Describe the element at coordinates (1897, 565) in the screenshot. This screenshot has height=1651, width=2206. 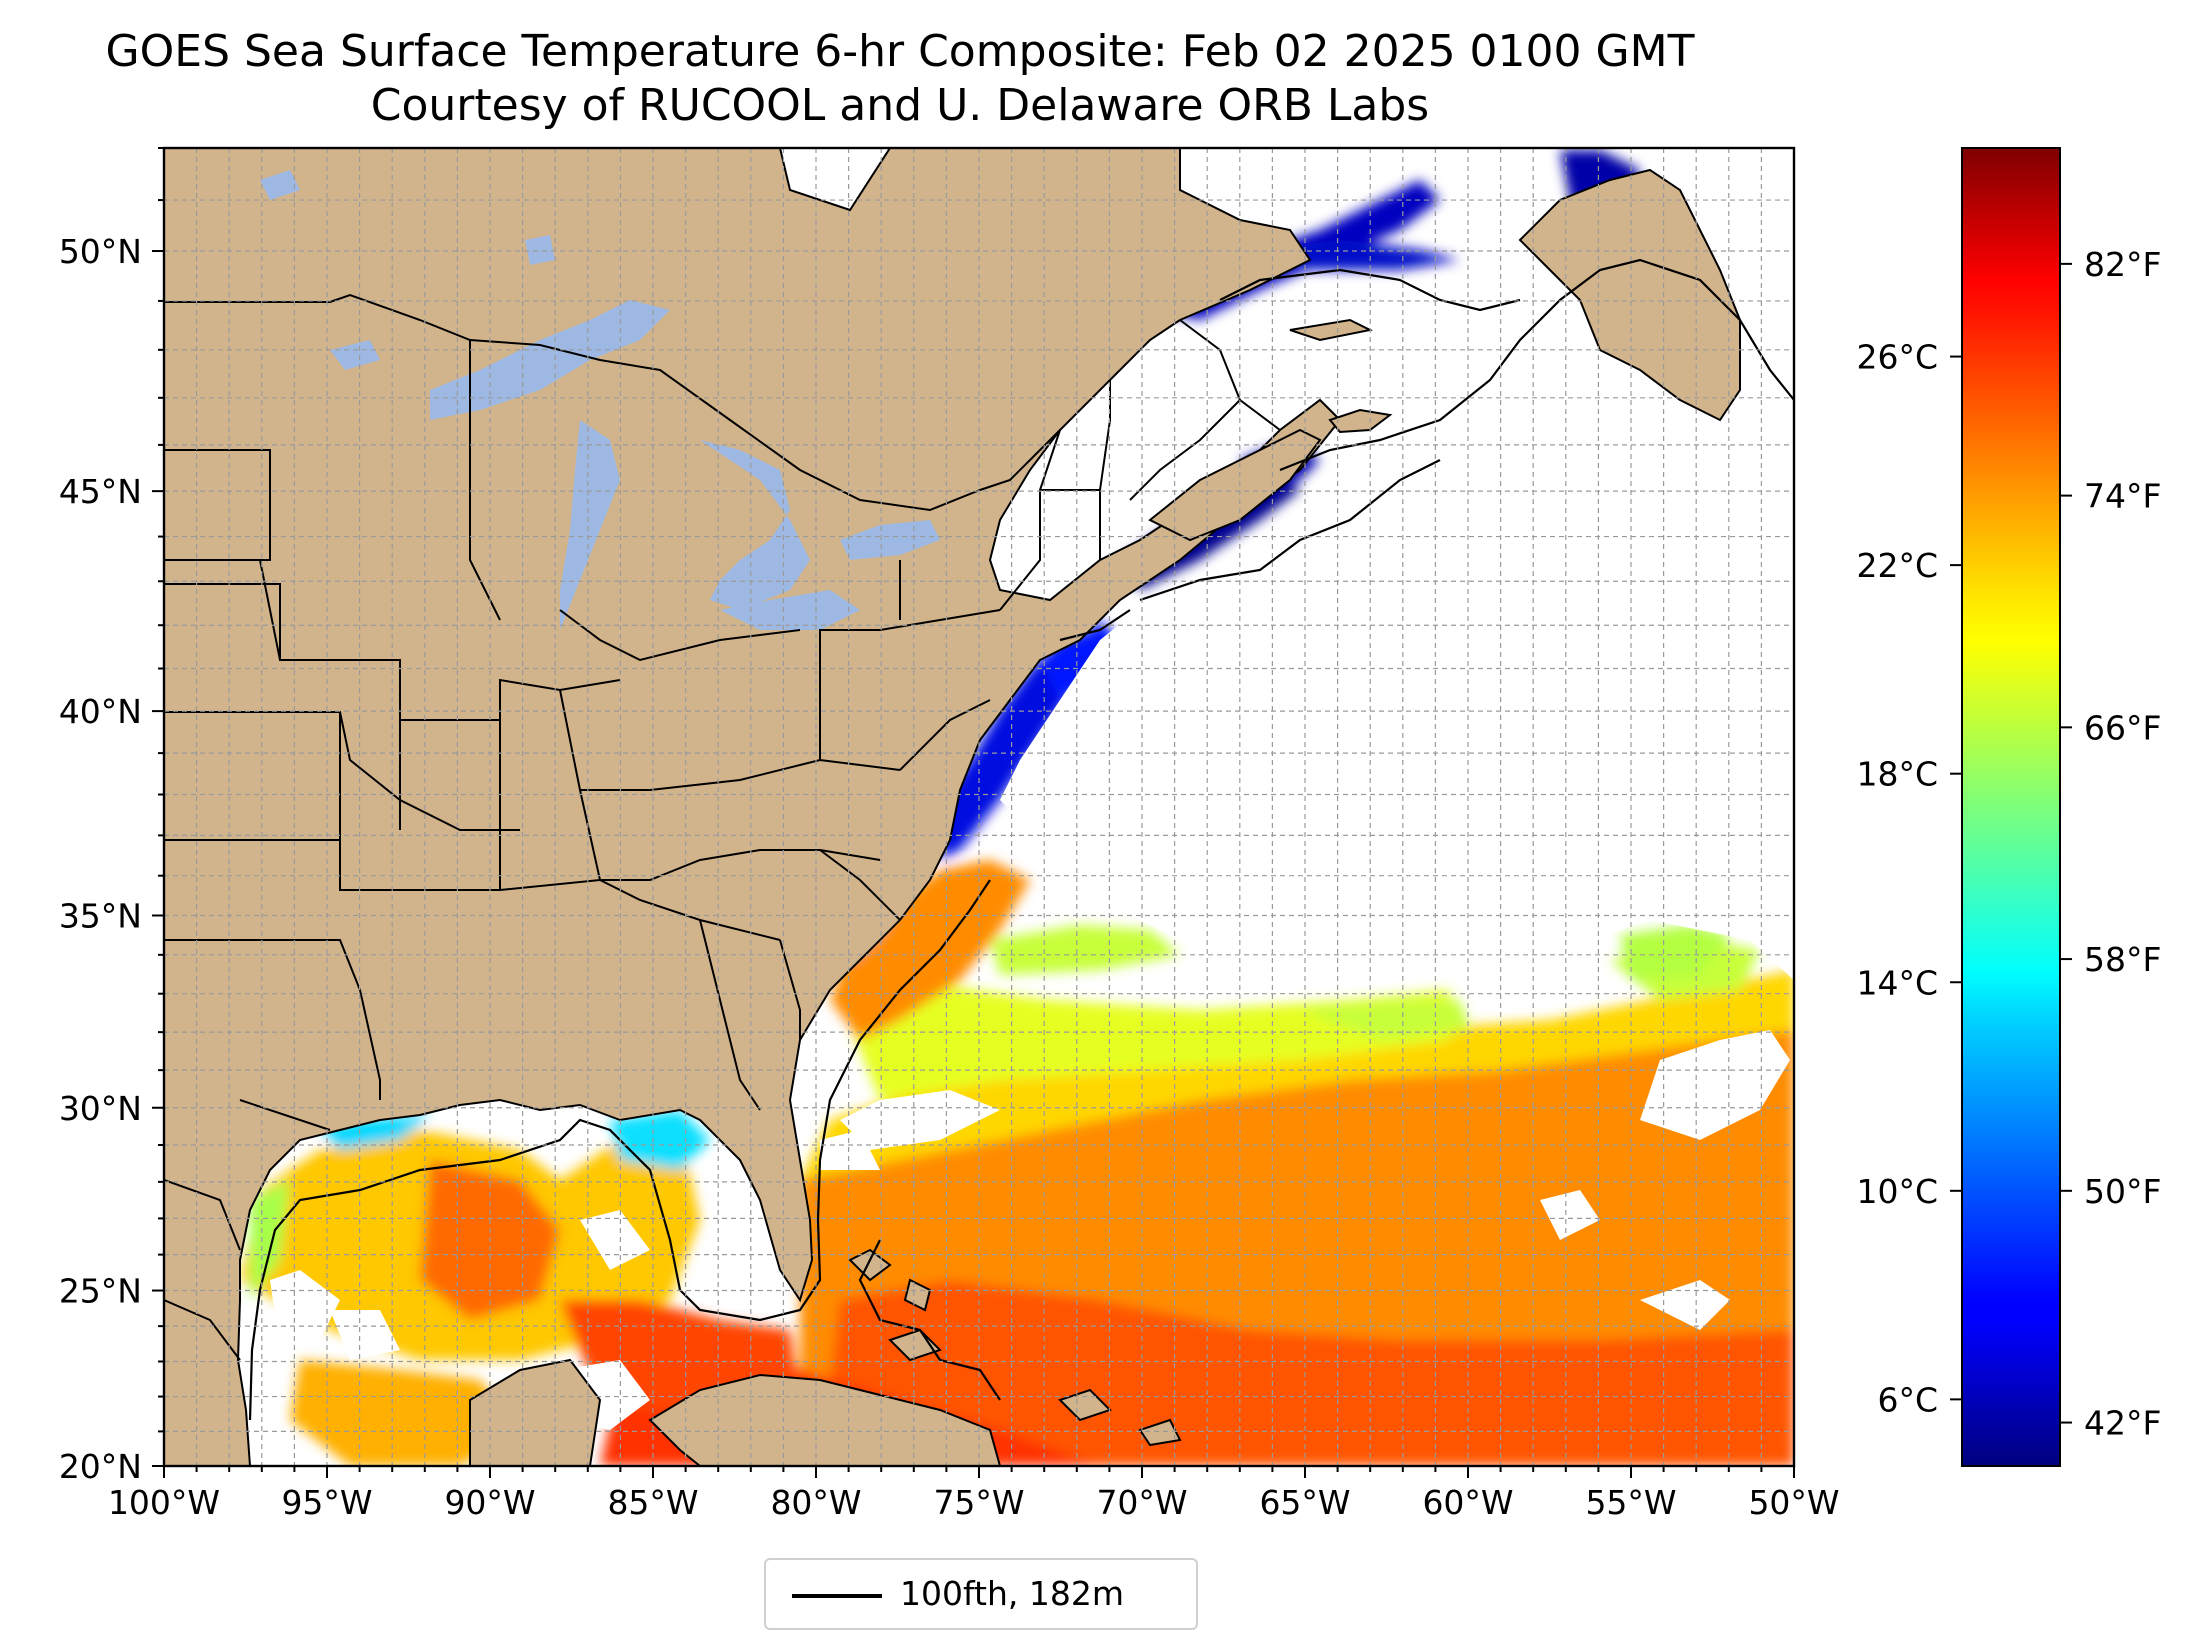
I see `colorbar-c-label: 22°C` at that location.